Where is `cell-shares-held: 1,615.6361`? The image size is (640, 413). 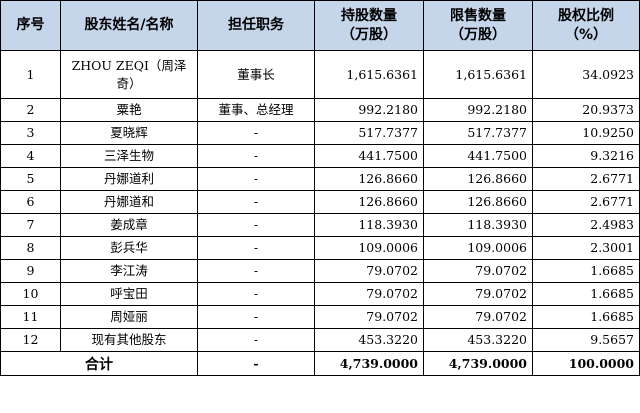
cell-shares-held: 1,615.6361 is located at coordinates (369, 74).